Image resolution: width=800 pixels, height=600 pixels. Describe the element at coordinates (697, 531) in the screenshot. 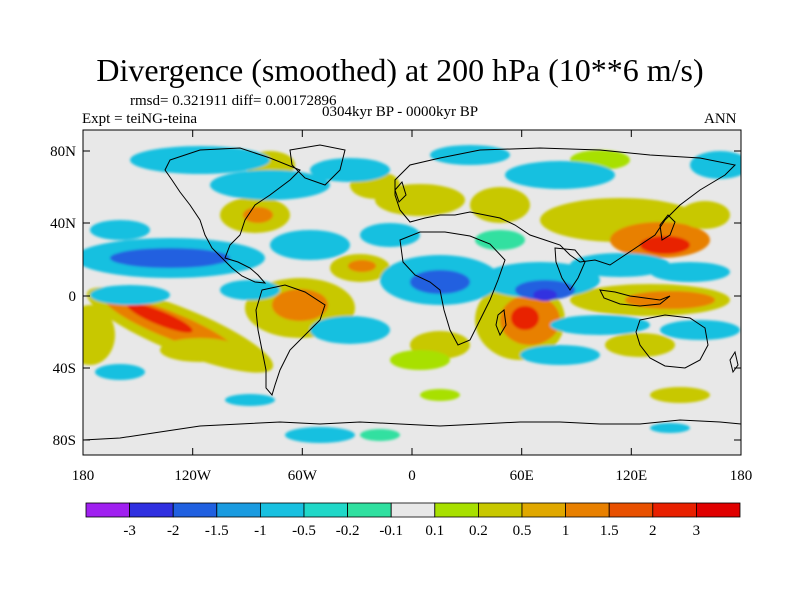

I see `colorbar-label: 3` at that location.